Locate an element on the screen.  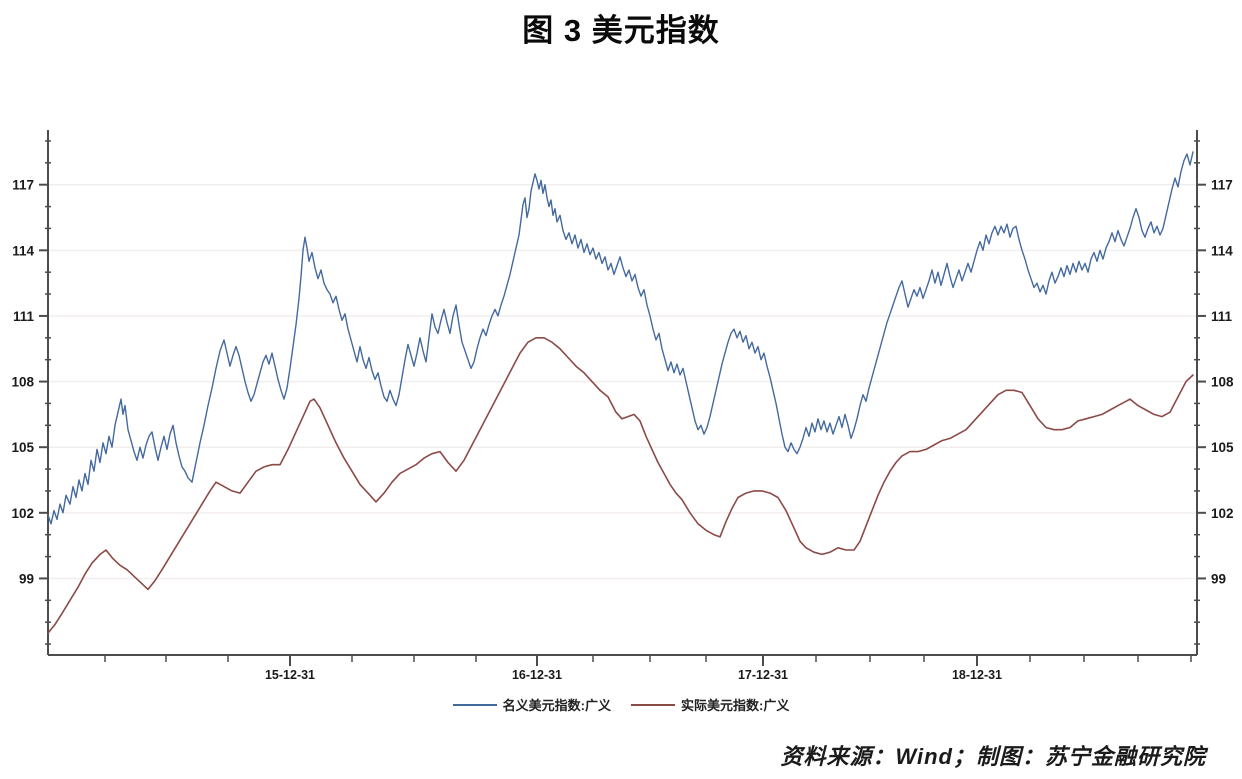
source-note: 资料来源：Wind；制图：苏宁金融研究院 is located at coordinates (993, 756).